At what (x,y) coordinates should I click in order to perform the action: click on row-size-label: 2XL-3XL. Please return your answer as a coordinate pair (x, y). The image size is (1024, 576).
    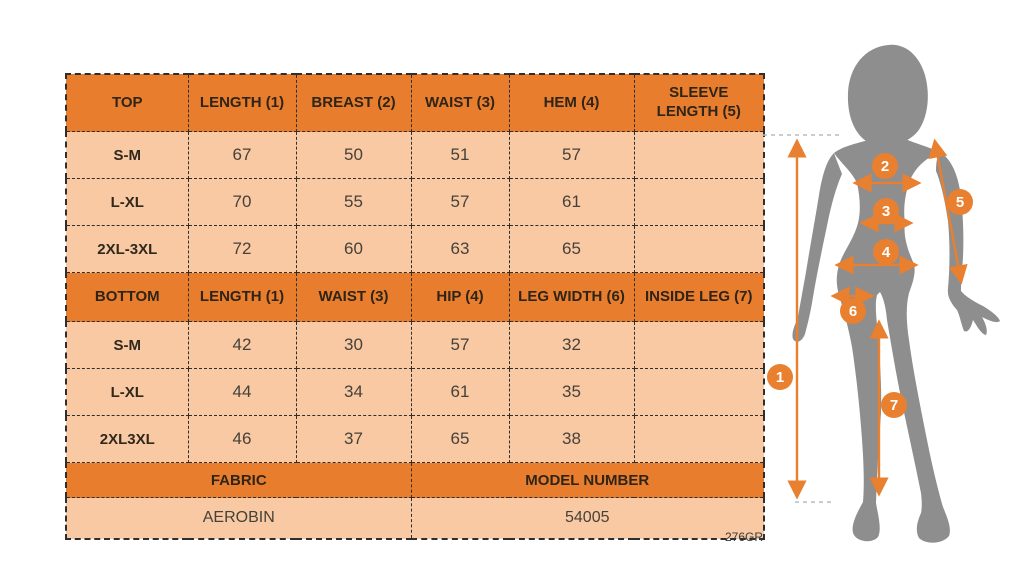
    Looking at the image, I should click on (127, 249).